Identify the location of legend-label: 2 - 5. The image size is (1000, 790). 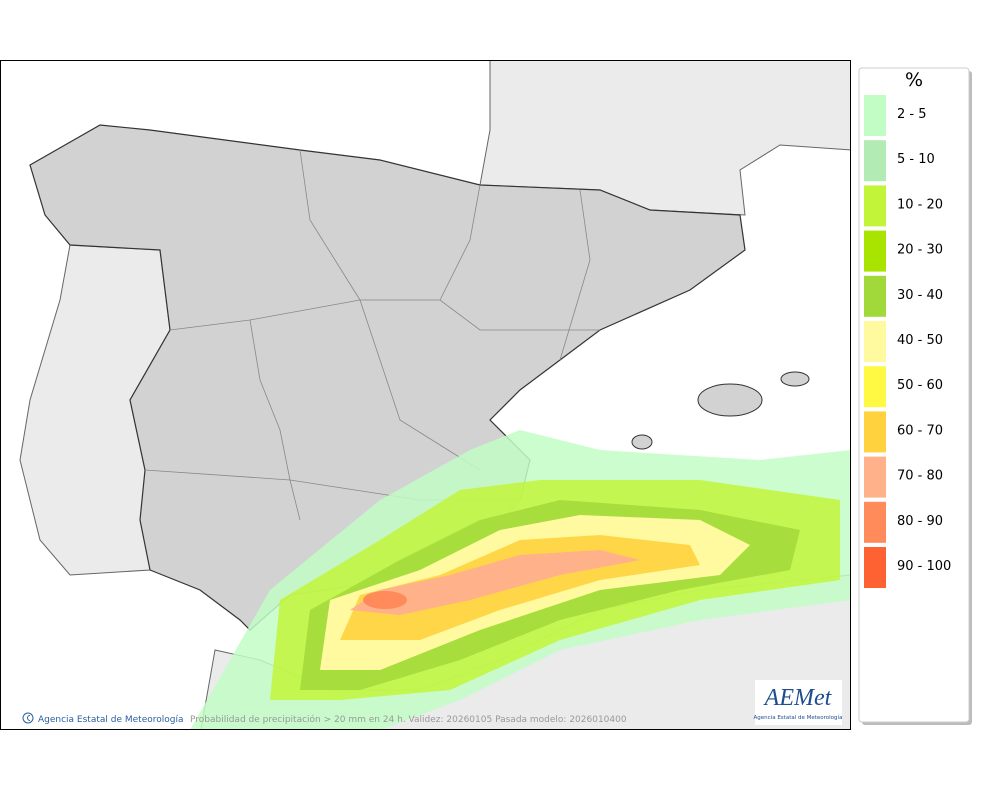
(912, 114).